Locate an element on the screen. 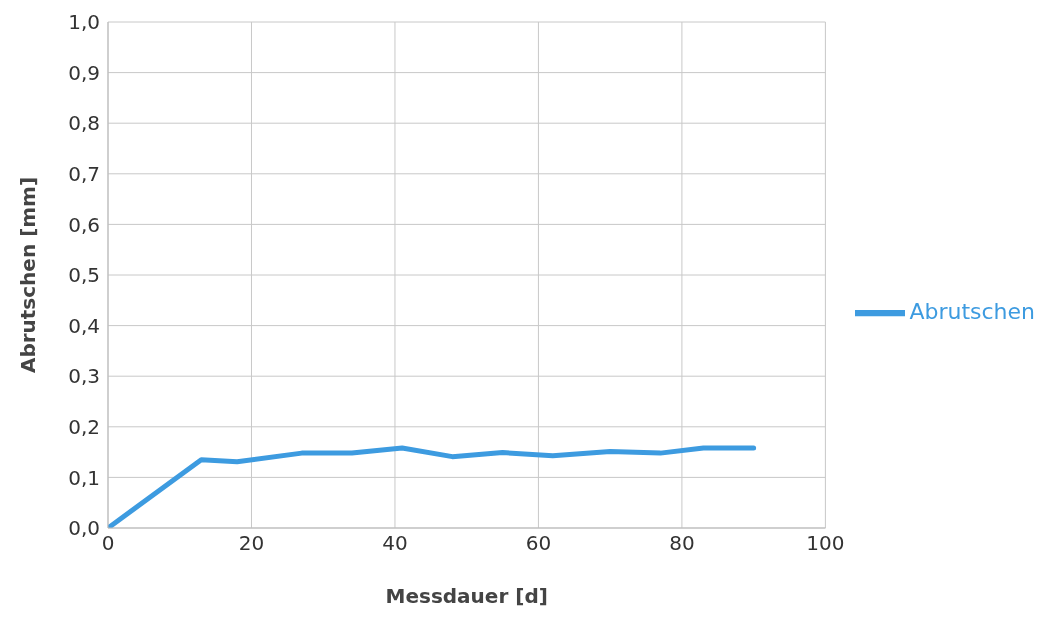 Image resolution: width=1063 pixels, height=622 pixels. x-tick-label: 60 is located at coordinates (538, 543).